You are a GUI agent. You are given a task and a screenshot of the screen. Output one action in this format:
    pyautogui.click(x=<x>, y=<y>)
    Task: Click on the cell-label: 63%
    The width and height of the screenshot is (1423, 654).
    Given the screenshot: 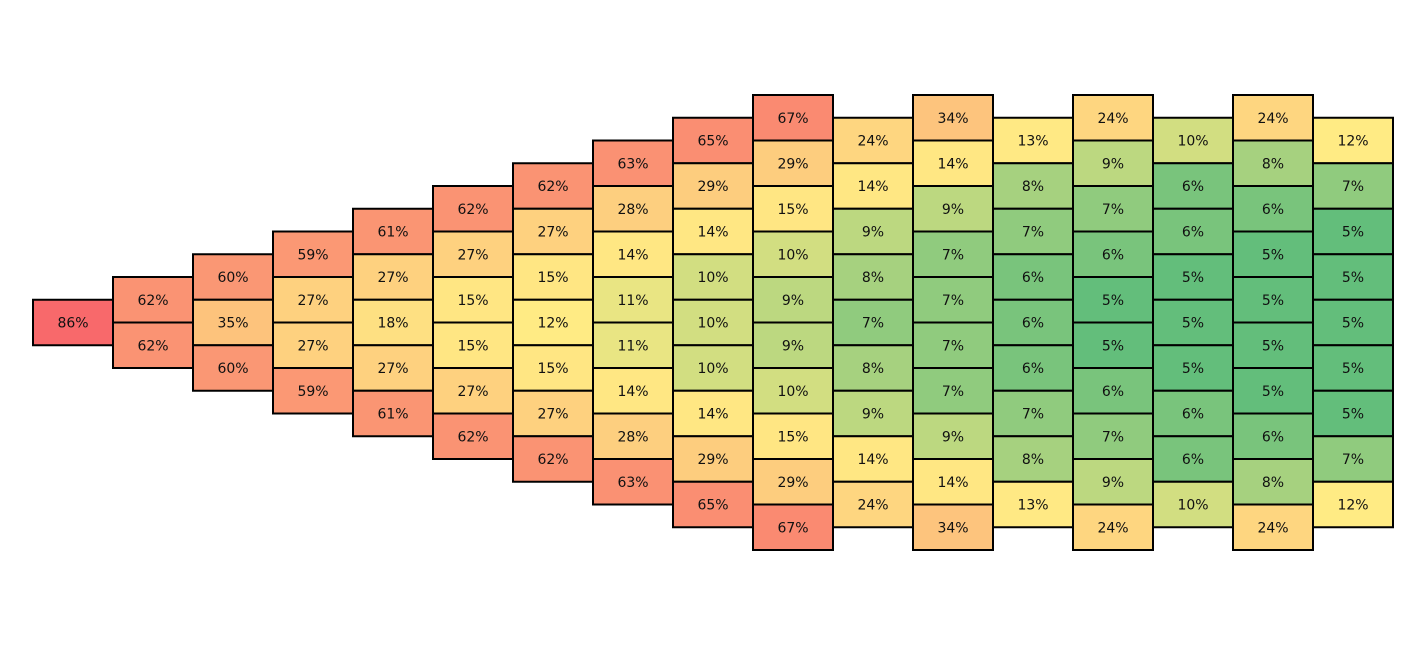 What is the action you would take?
    pyautogui.click(x=632, y=164)
    